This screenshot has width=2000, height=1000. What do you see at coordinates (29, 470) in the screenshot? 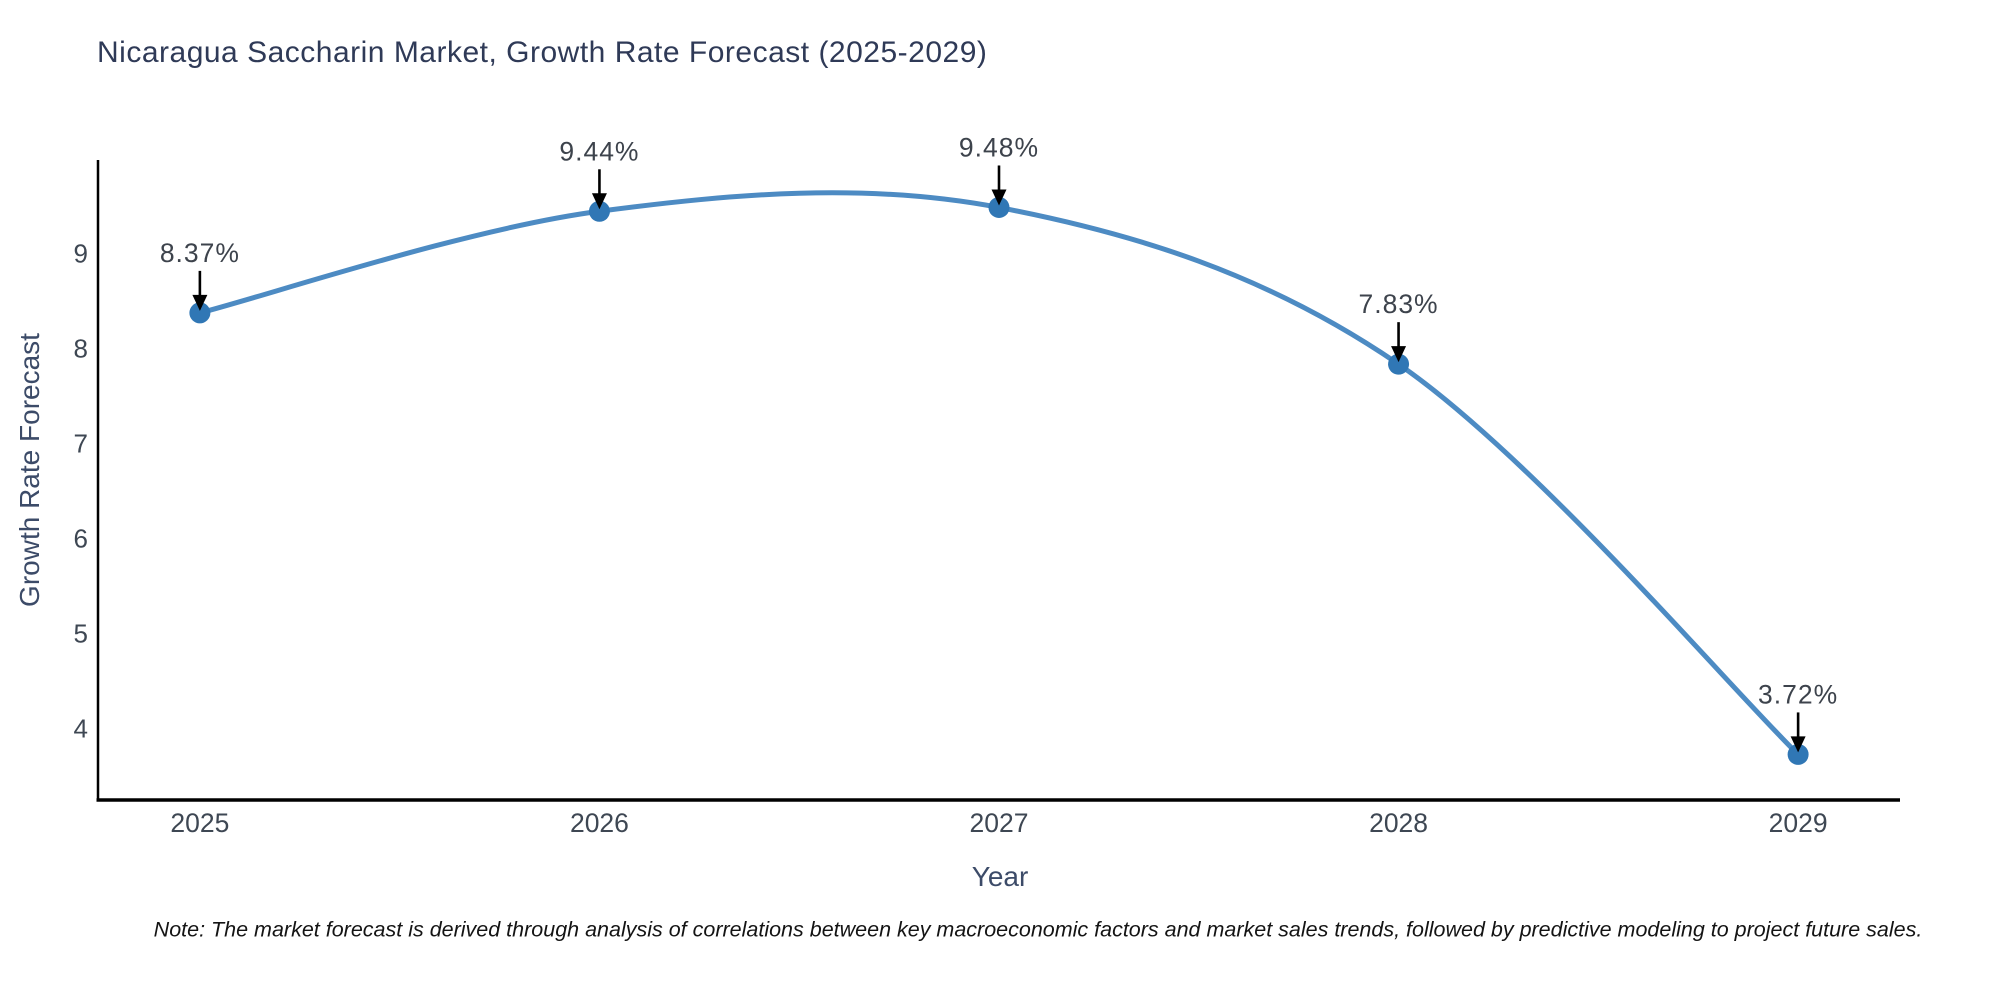
I see `y-axis-label: Growth Rate Forecast` at bounding box center [29, 470].